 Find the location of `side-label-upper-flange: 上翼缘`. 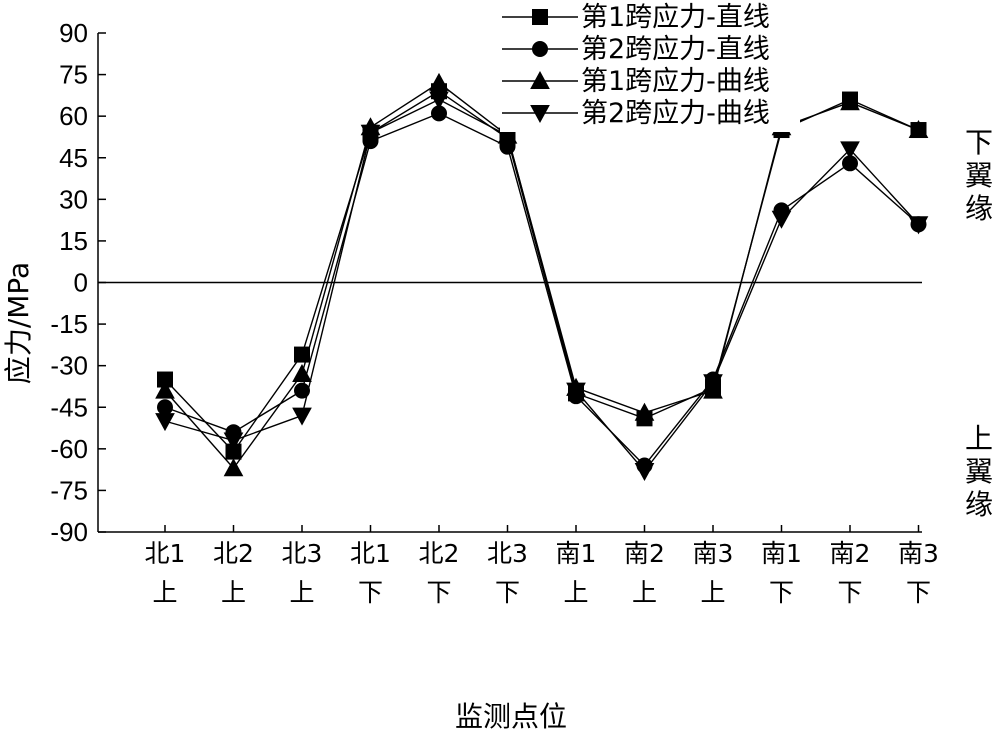

side-label-upper-flange: 上翼缘 is located at coordinates (979, 471).